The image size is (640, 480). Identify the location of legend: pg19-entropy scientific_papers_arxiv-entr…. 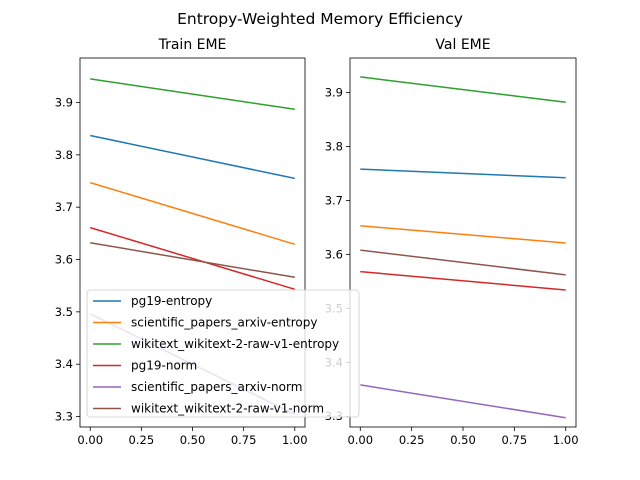
(223, 353).